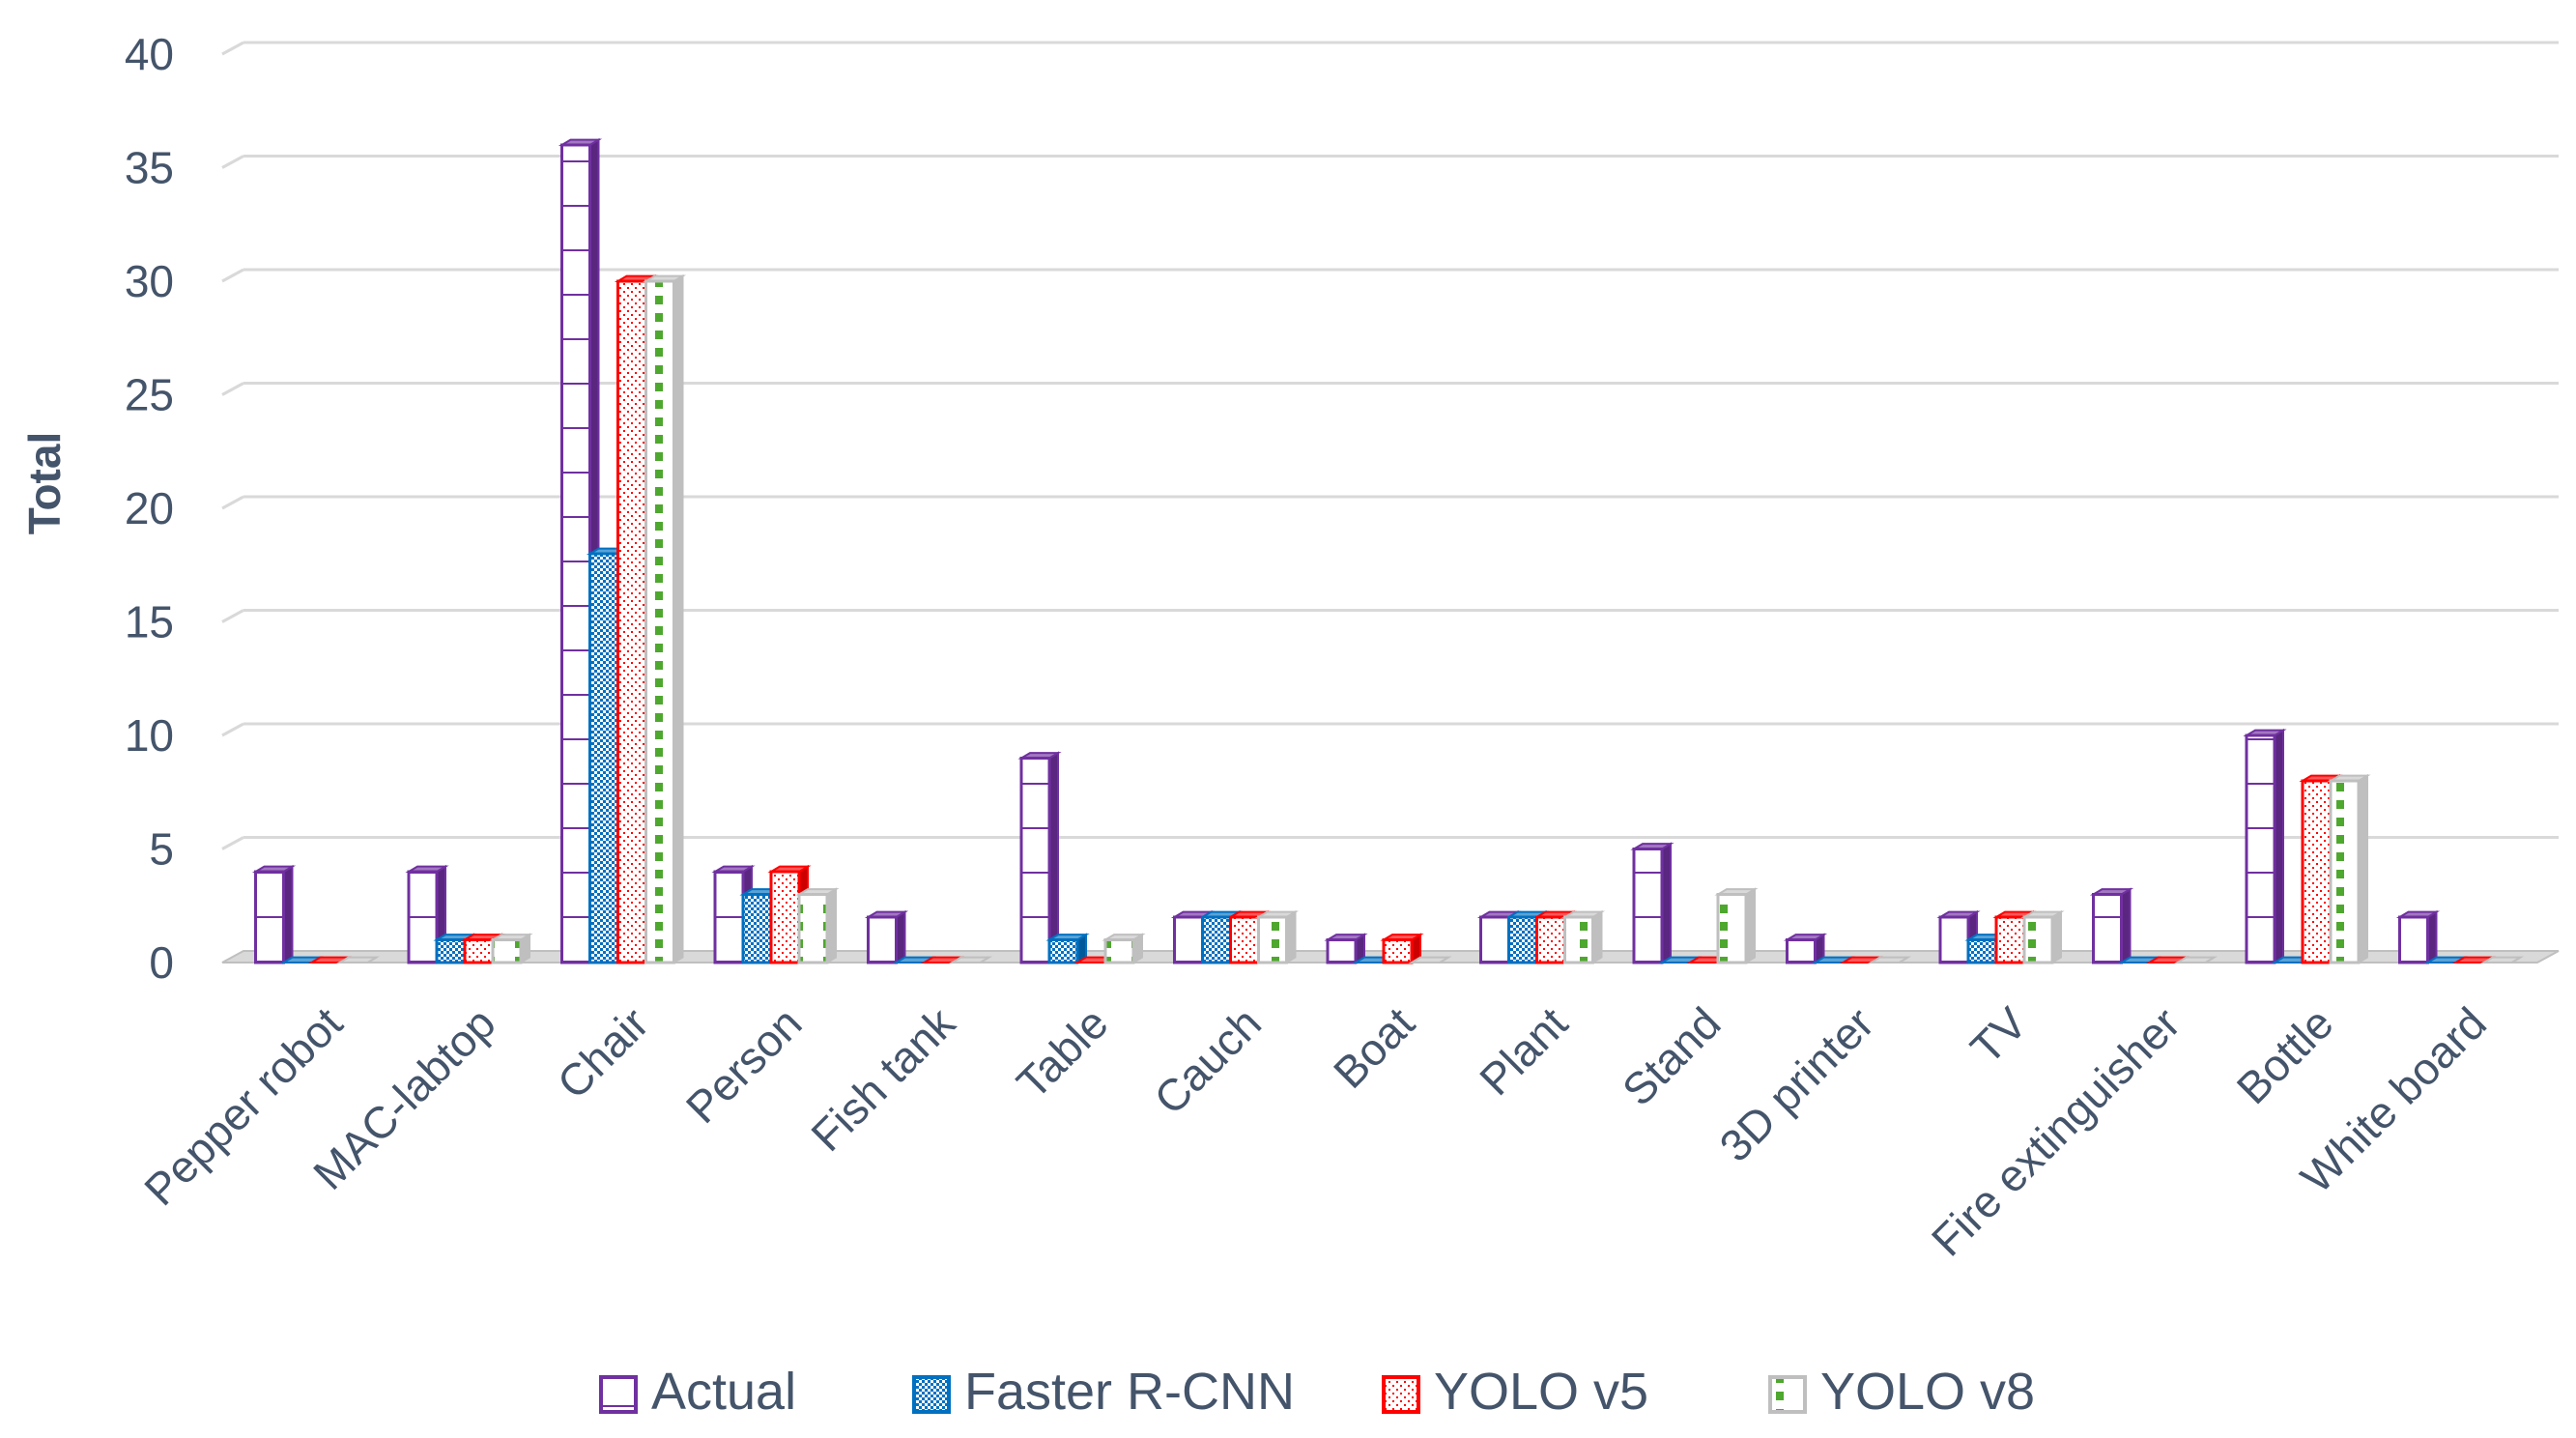  What do you see at coordinates (150, 54) in the screenshot?
I see `y-tick-label: 40` at bounding box center [150, 54].